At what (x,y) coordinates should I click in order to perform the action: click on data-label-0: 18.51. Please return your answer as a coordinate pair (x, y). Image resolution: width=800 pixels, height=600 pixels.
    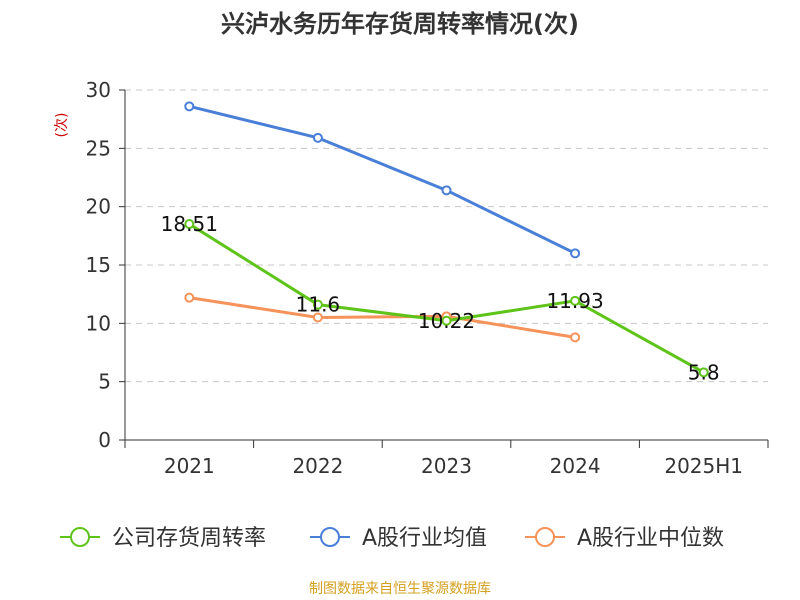
    Looking at the image, I should click on (189, 224).